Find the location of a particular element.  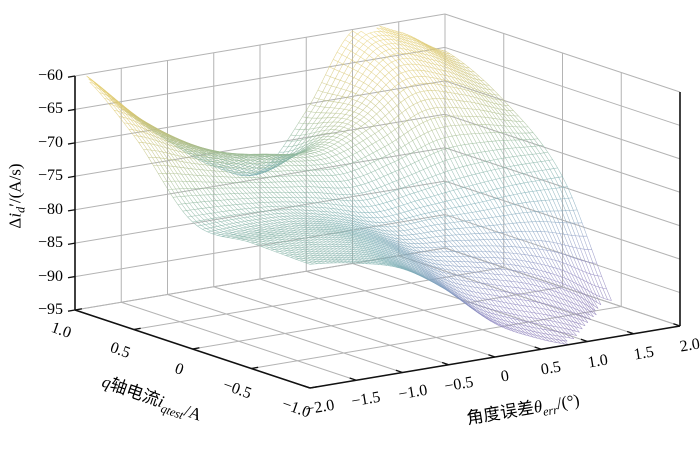

z-tick-label: −60 is located at coordinates (50, 75).